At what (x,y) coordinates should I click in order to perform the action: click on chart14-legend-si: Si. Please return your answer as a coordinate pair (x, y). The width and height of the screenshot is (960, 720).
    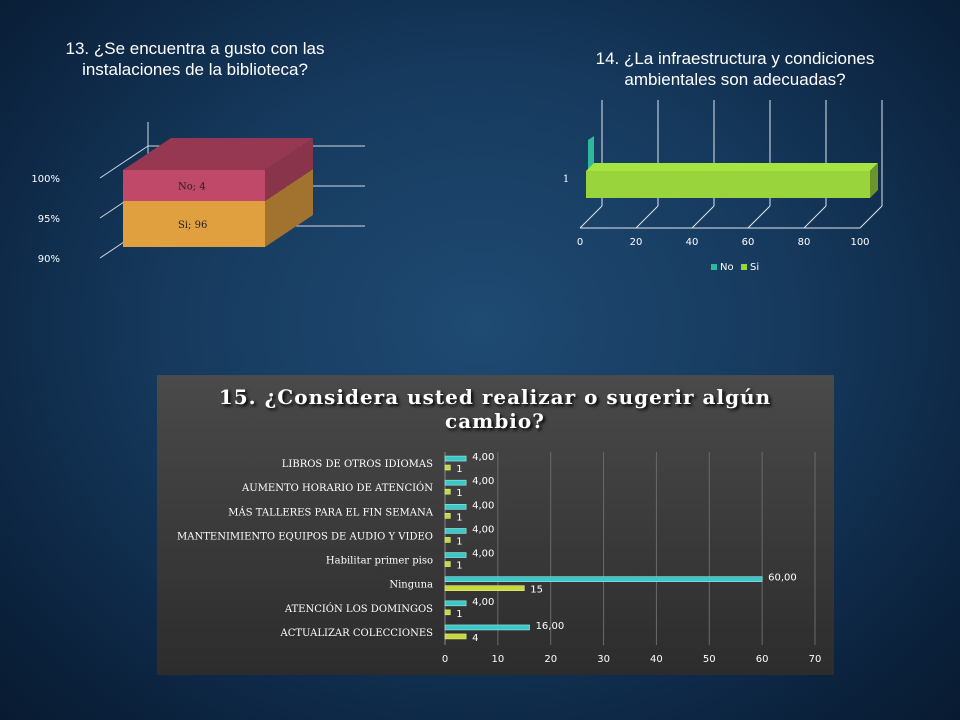
    Looking at the image, I should click on (754, 267).